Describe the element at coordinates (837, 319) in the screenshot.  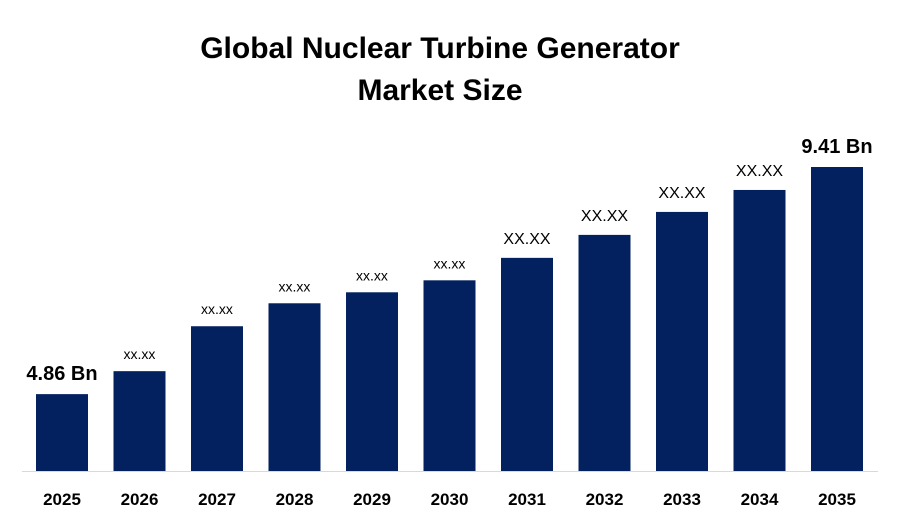
I see `bar-2035` at that location.